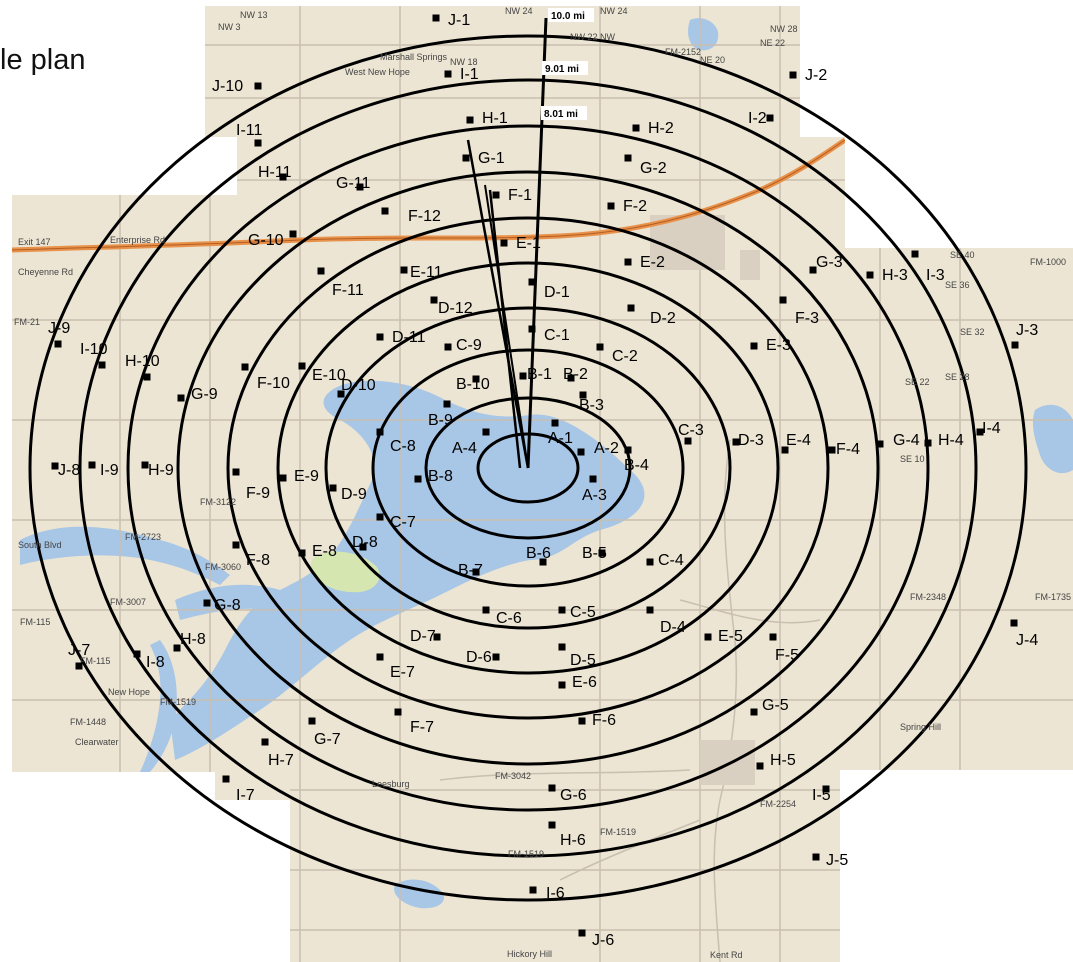  I want to click on site-marker: F-8, so click(251, 555).